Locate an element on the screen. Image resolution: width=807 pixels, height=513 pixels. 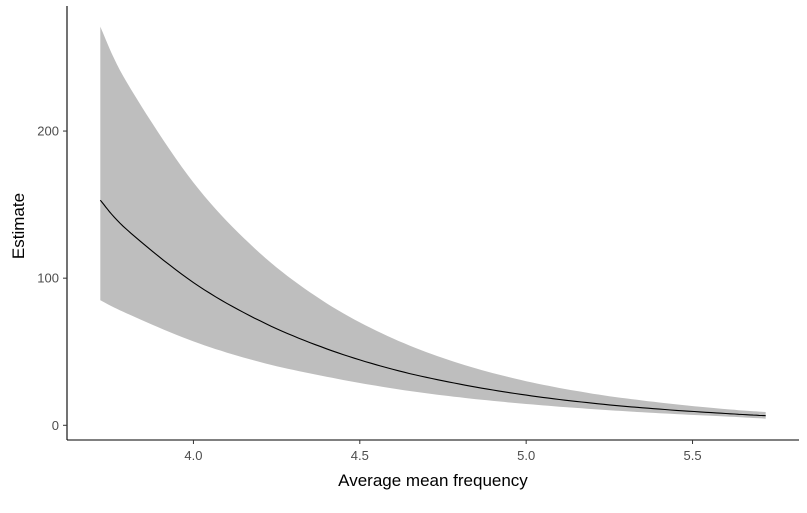
y-axis-ticks: 0 100 200 is located at coordinates (52, 278).